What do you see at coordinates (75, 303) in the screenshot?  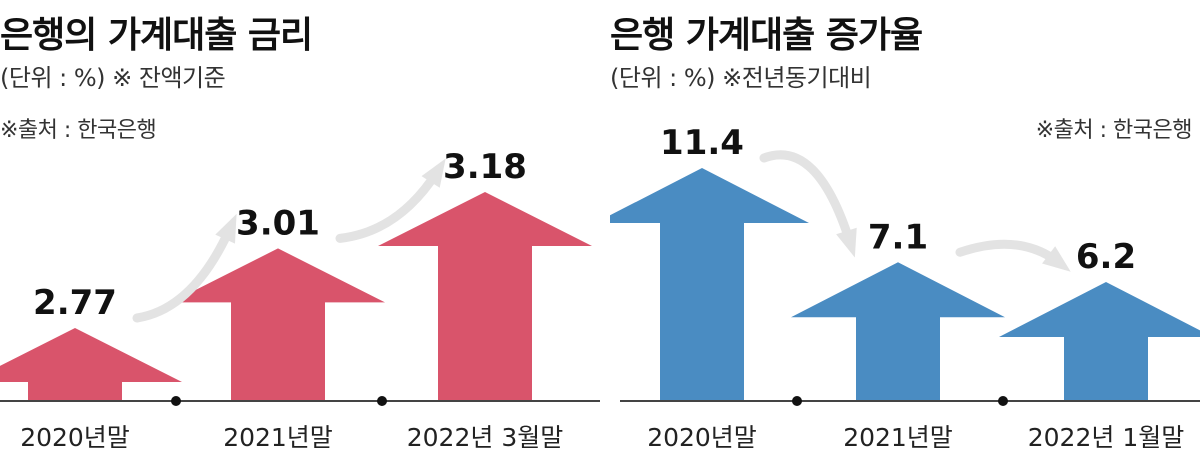 I see `rate-value-label-1: 2.77` at bounding box center [75, 303].